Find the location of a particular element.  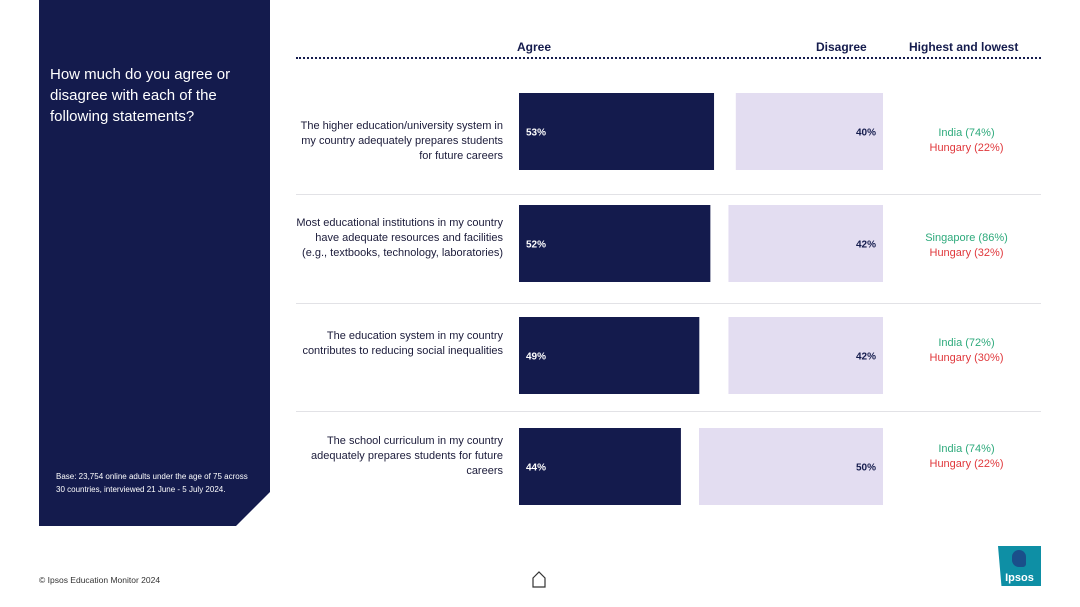

home-icon is located at coordinates (539, 579).